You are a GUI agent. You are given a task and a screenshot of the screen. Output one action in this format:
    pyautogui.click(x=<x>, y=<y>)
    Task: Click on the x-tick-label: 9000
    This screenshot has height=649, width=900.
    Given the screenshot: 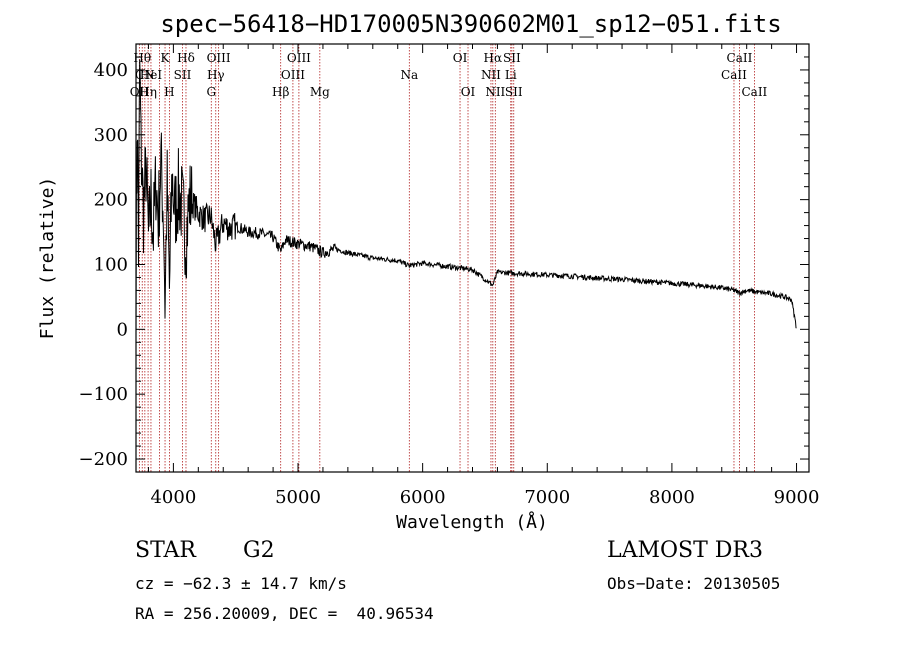 What is the action you would take?
    pyautogui.click(x=797, y=497)
    